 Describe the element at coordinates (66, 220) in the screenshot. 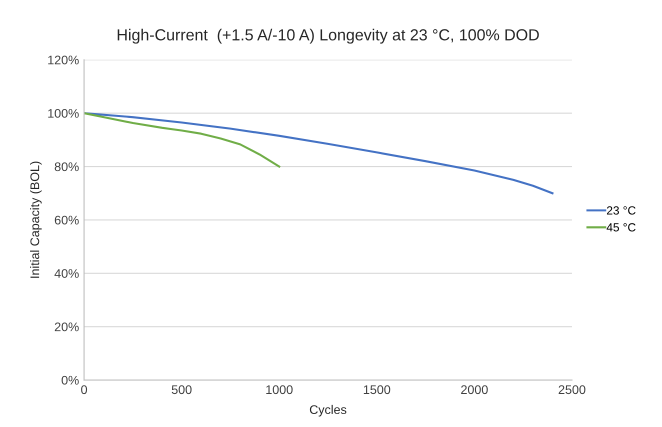

I see `y-tick-label: 60%` at that location.